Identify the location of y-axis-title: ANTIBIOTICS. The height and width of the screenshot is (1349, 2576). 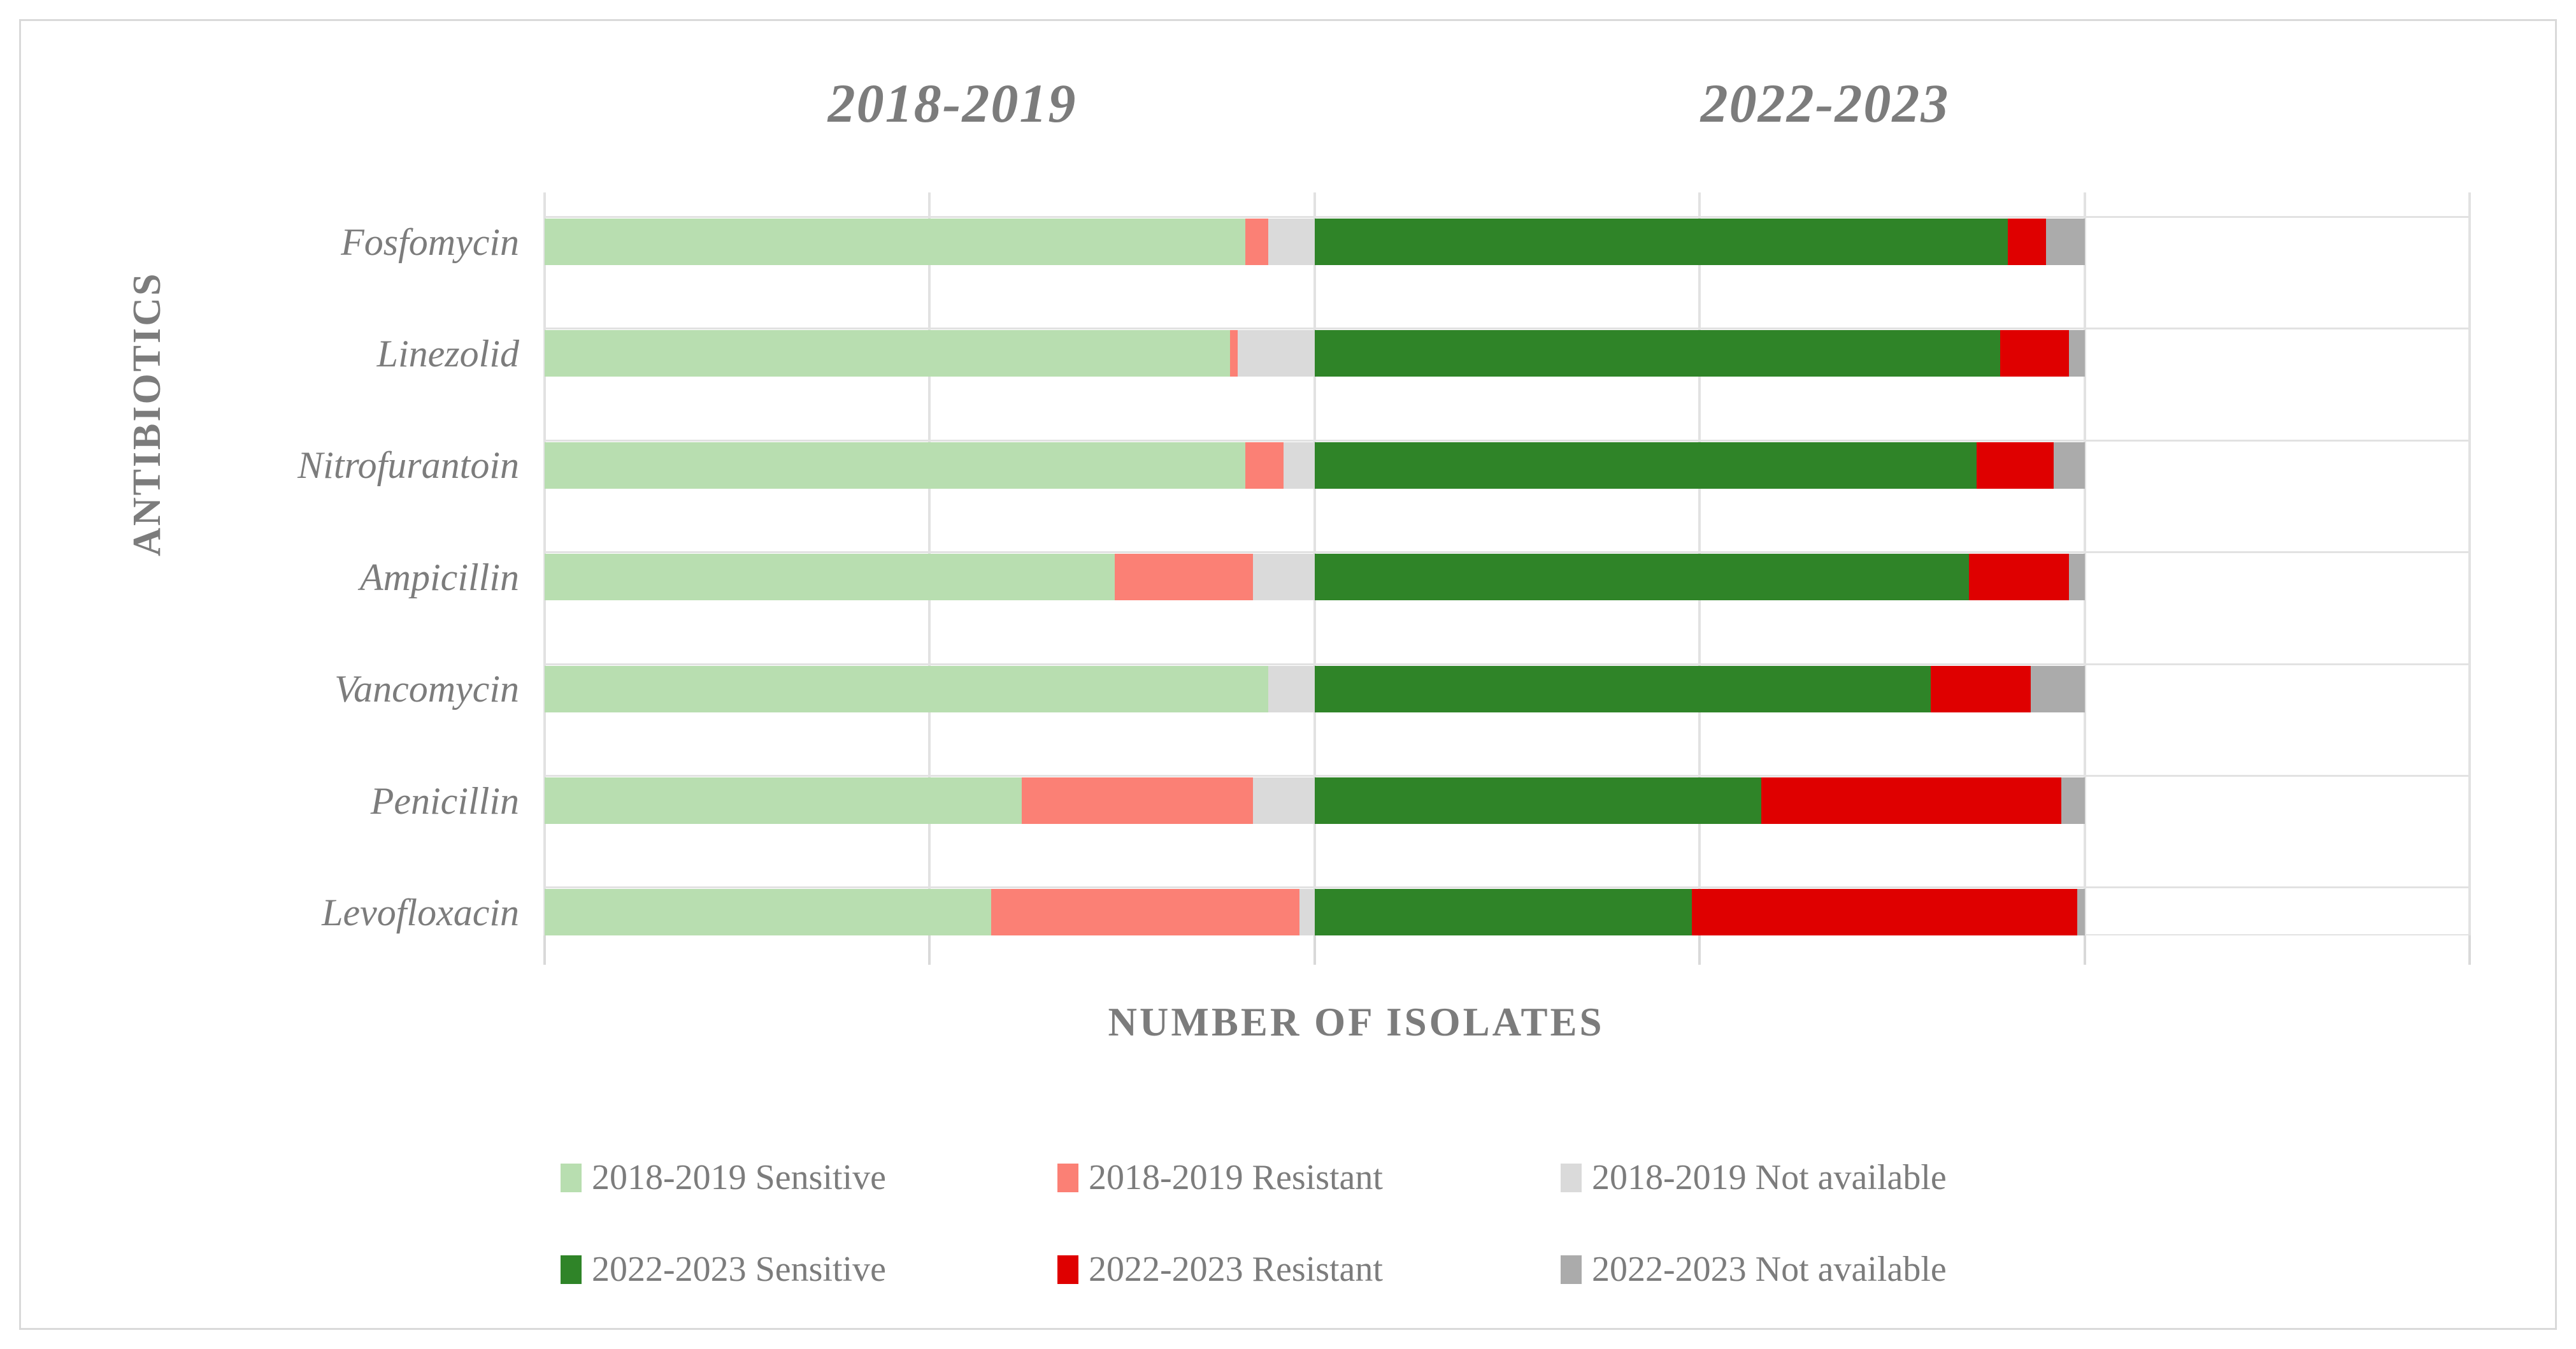
(147, 414).